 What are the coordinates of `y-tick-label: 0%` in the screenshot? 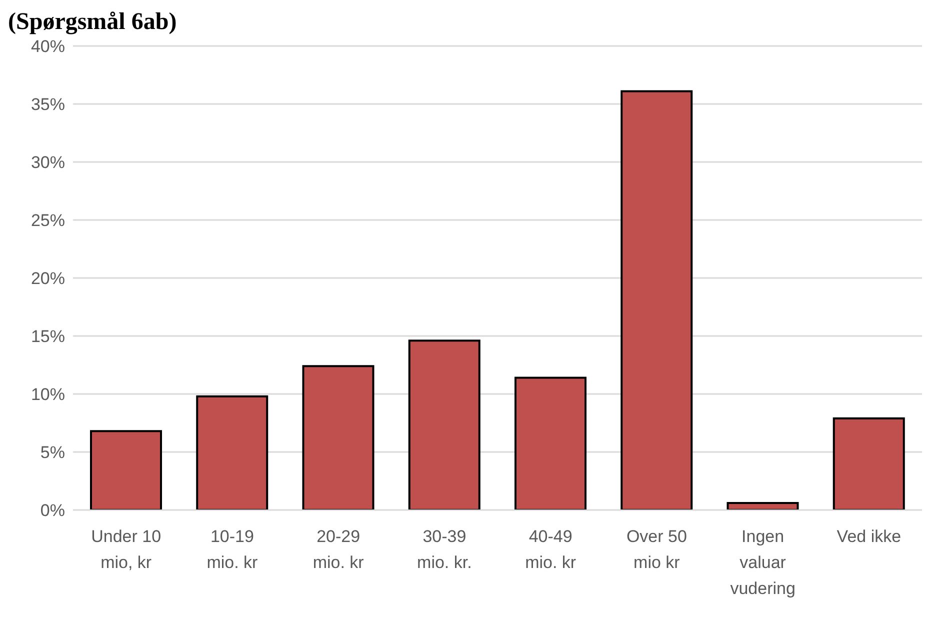 It's located at (52, 510).